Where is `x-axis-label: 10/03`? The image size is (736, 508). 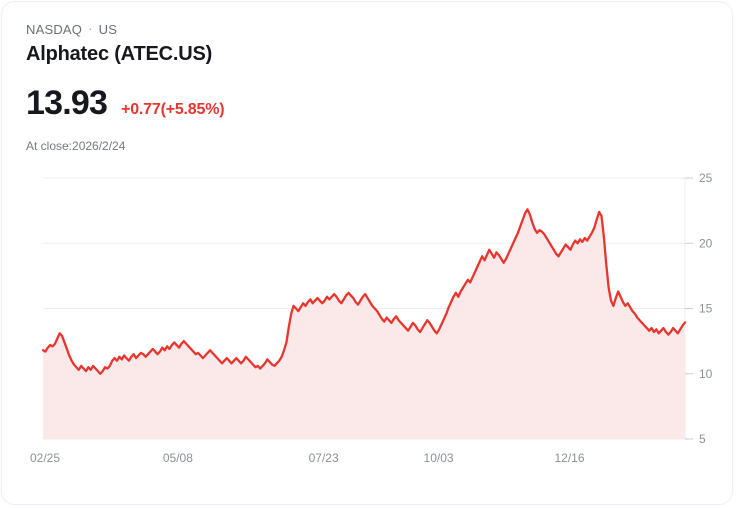
x-axis-label: 10/03 is located at coordinates (439, 458).